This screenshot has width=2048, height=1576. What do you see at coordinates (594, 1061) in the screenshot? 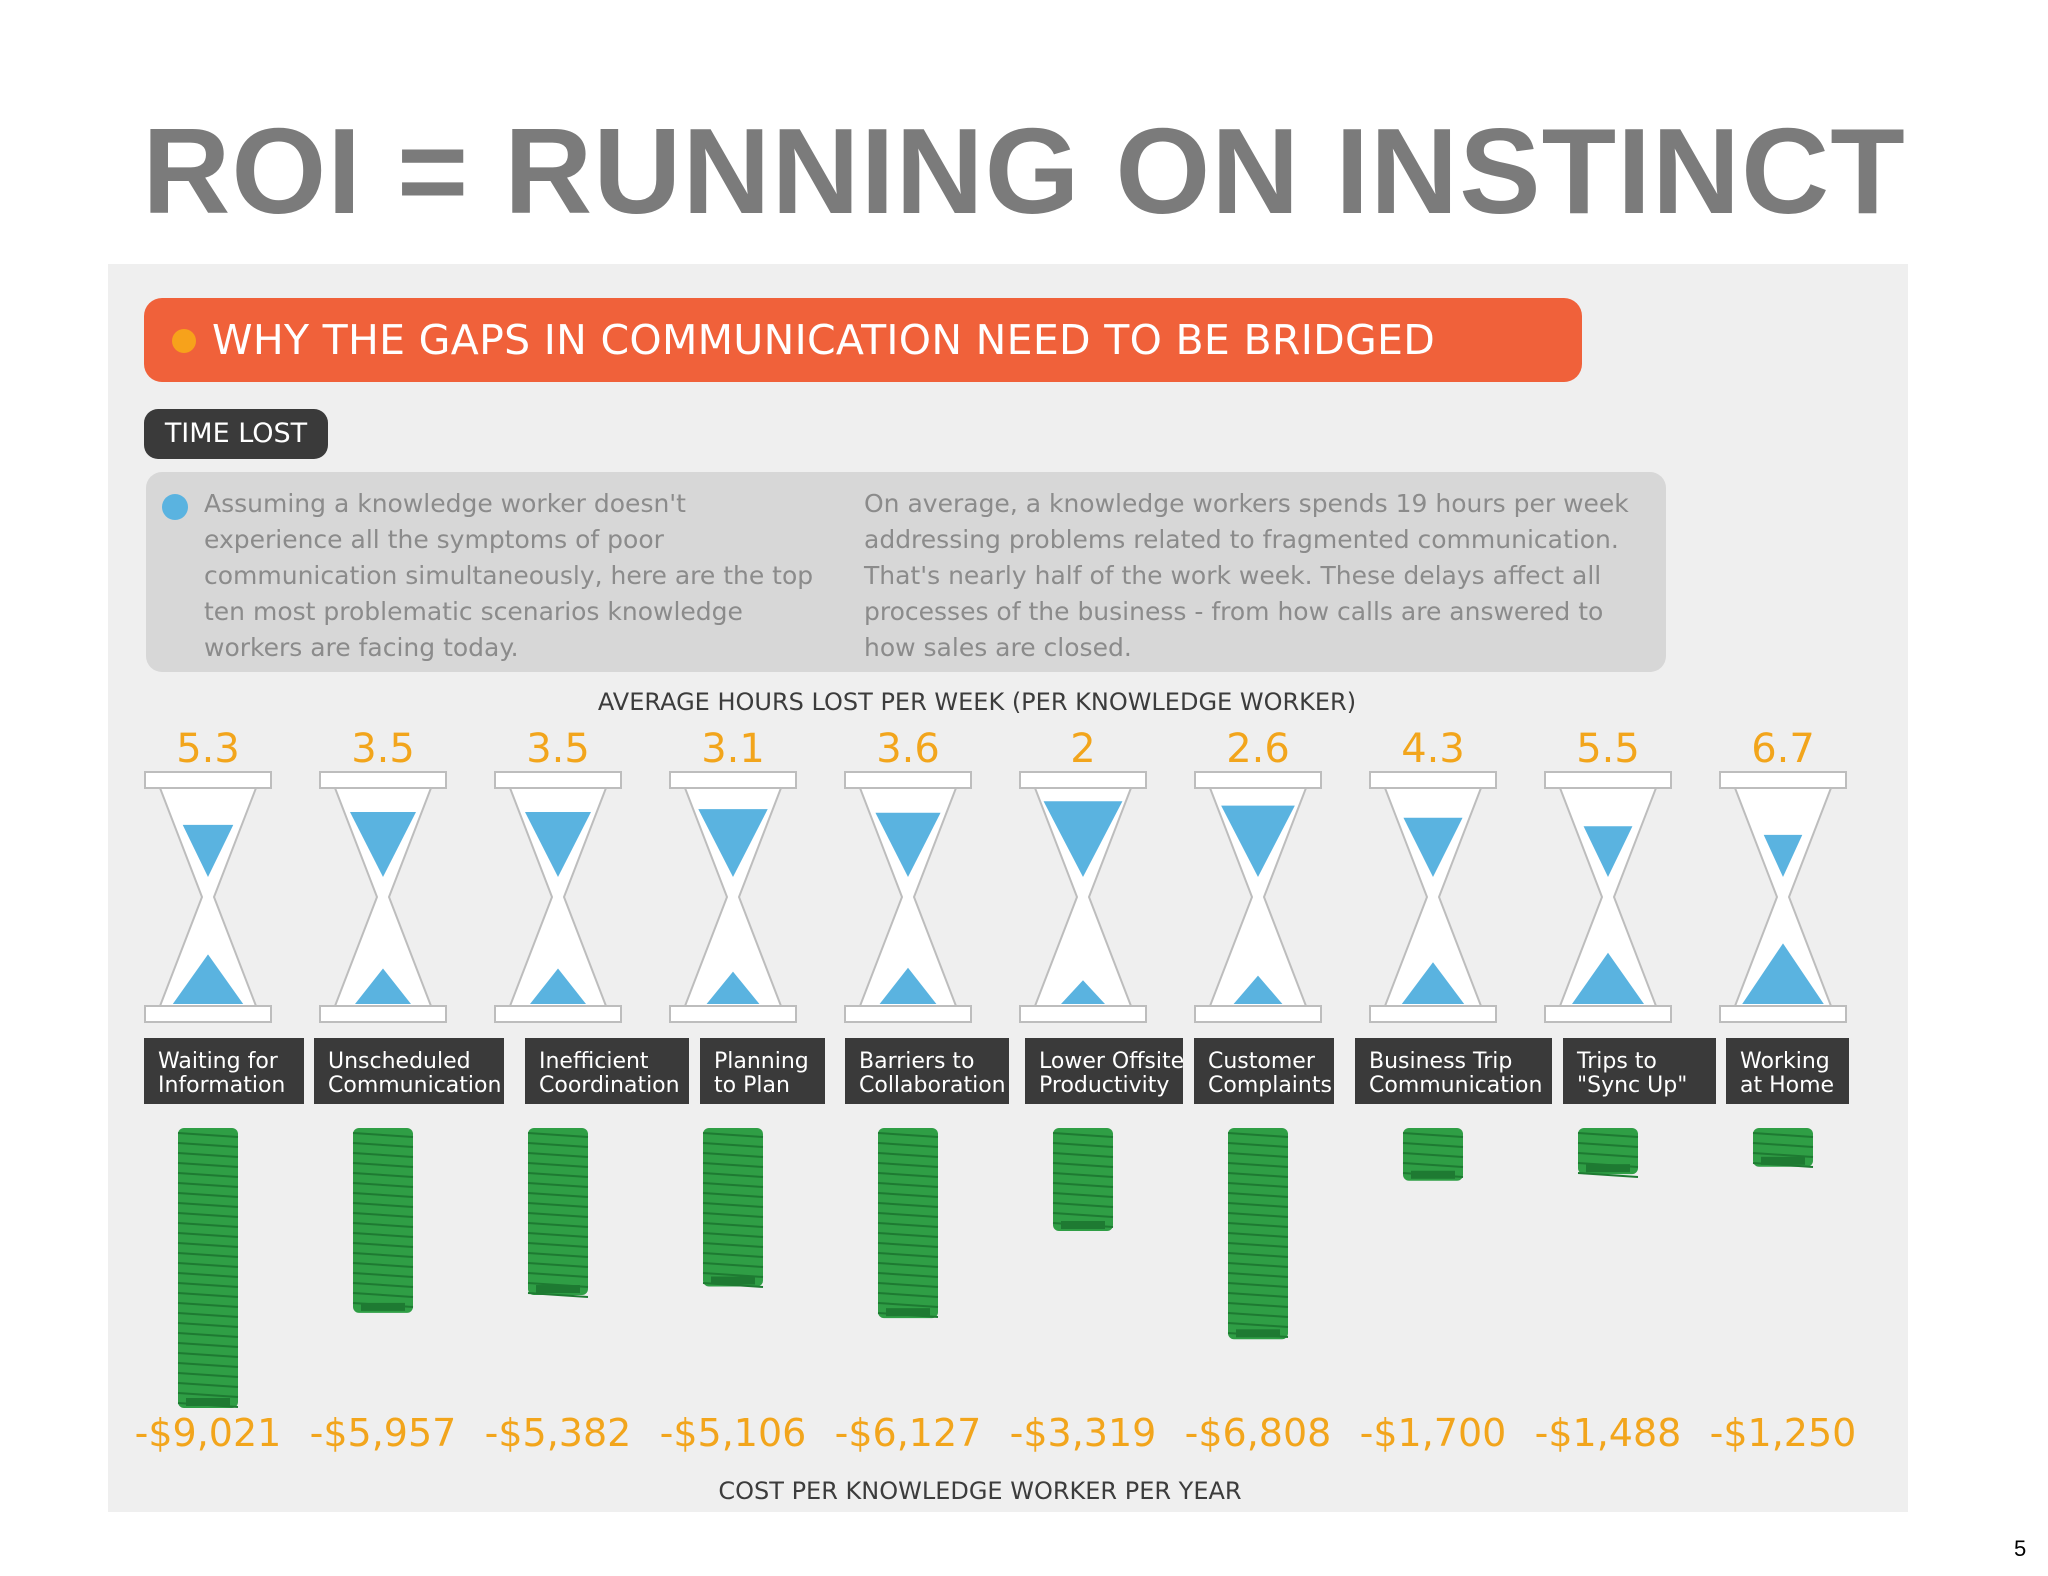
I see `category-label-line: Inefficient` at bounding box center [594, 1061].